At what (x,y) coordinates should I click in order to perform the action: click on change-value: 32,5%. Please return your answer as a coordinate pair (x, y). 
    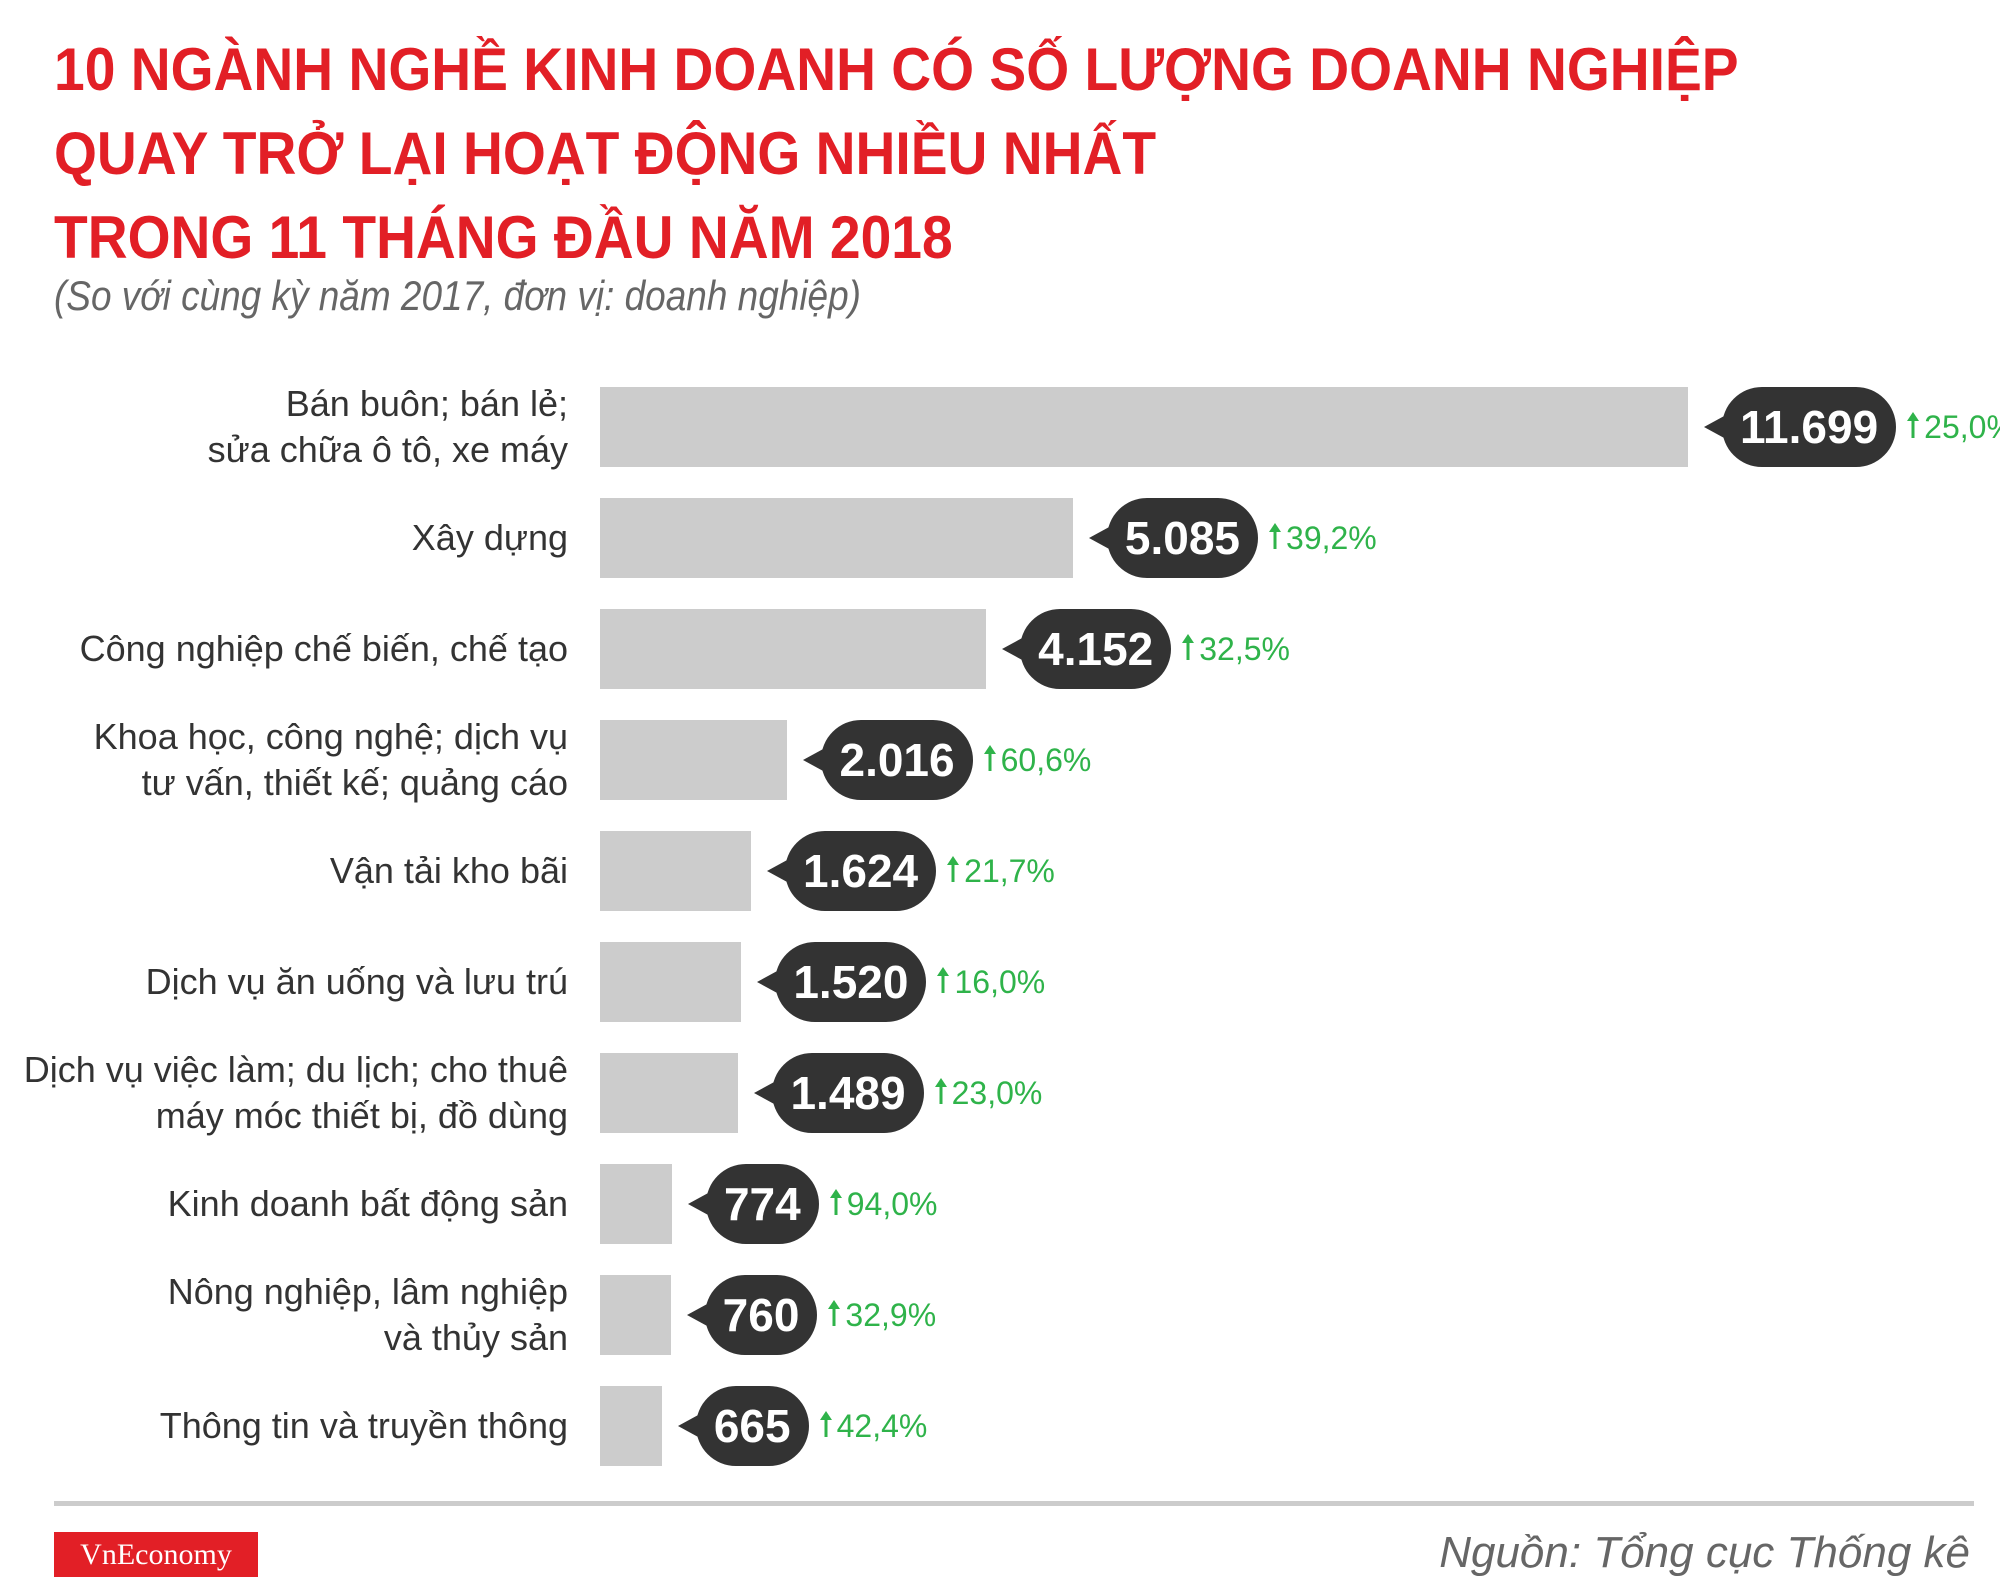
    Looking at the image, I should click on (1244, 649).